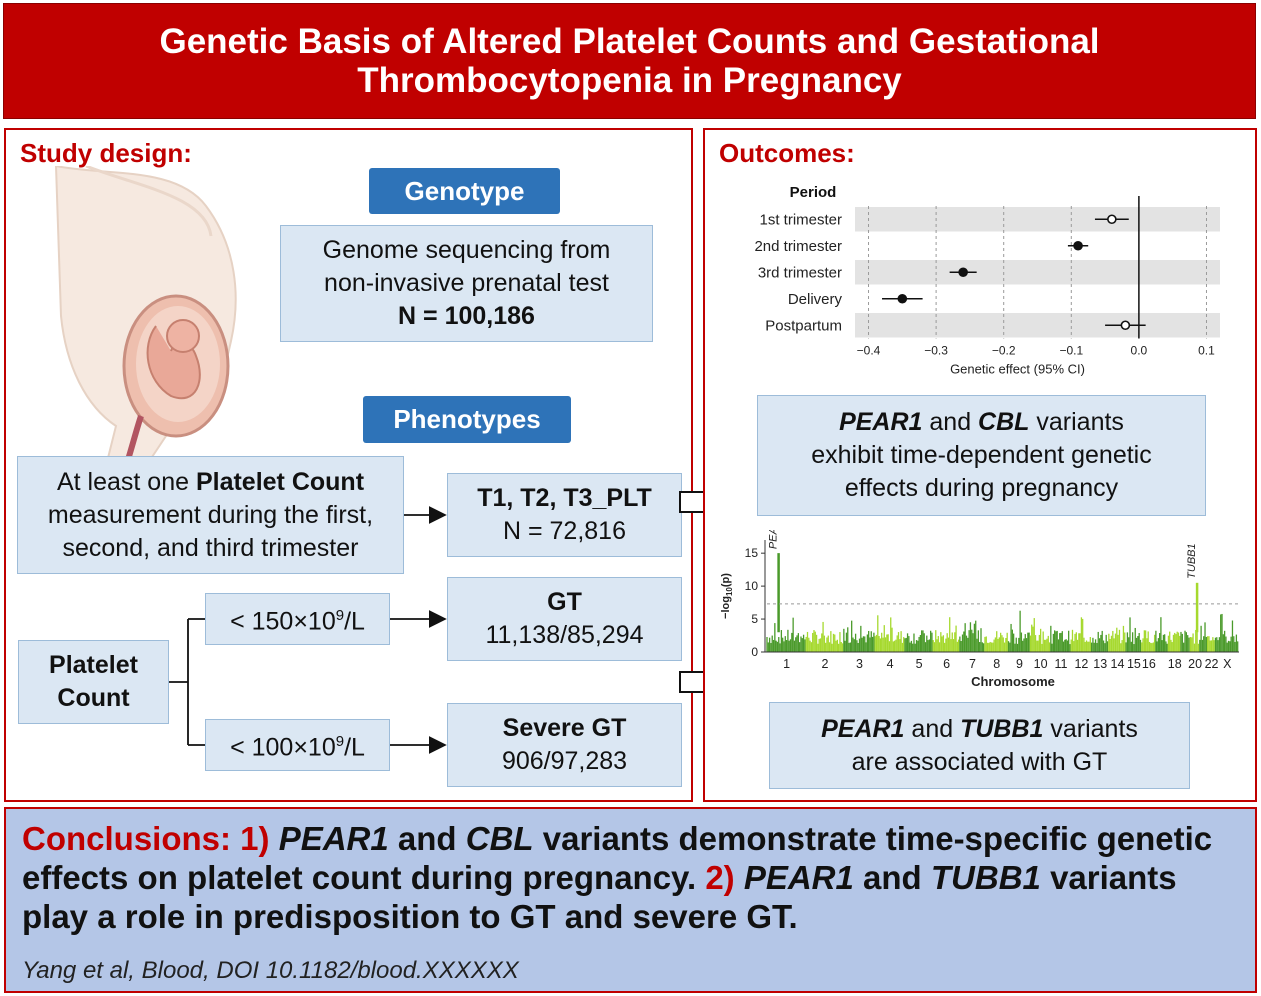 The image size is (1261, 996). I want to click on forest-tick-label: −0.1, so click(1071, 351).